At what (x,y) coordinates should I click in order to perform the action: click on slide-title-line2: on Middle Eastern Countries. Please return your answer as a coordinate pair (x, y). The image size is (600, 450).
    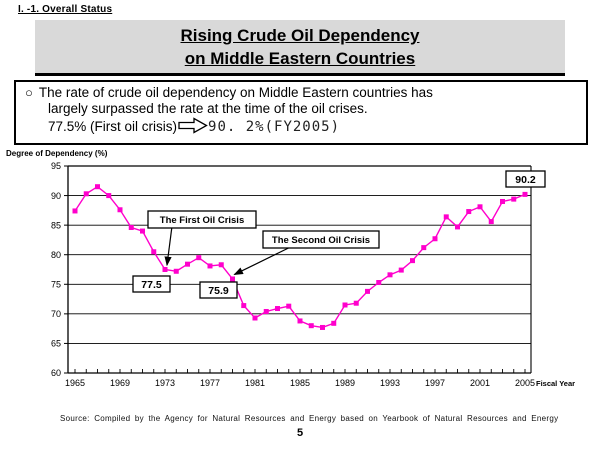
    Looking at the image, I should click on (300, 58).